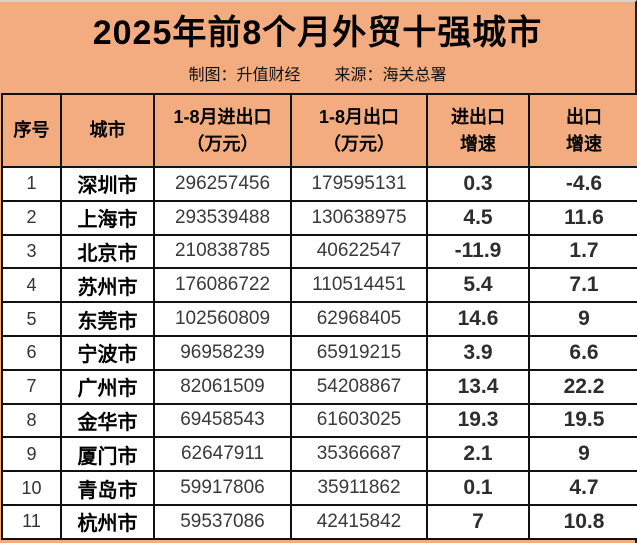  What do you see at coordinates (478, 352) in the screenshot?
I see `cell-import-export-growth: 3.9` at bounding box center [478, 352].